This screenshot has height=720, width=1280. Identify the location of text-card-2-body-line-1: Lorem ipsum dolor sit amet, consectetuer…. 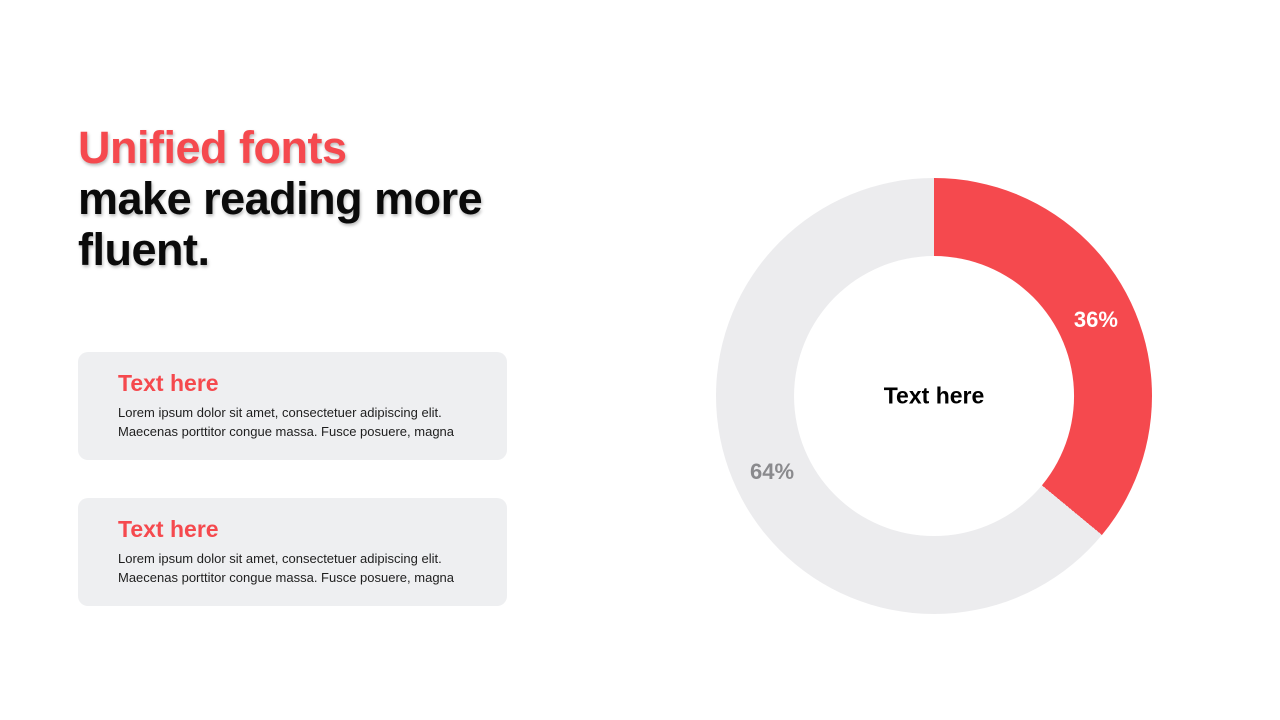
(280, 558).